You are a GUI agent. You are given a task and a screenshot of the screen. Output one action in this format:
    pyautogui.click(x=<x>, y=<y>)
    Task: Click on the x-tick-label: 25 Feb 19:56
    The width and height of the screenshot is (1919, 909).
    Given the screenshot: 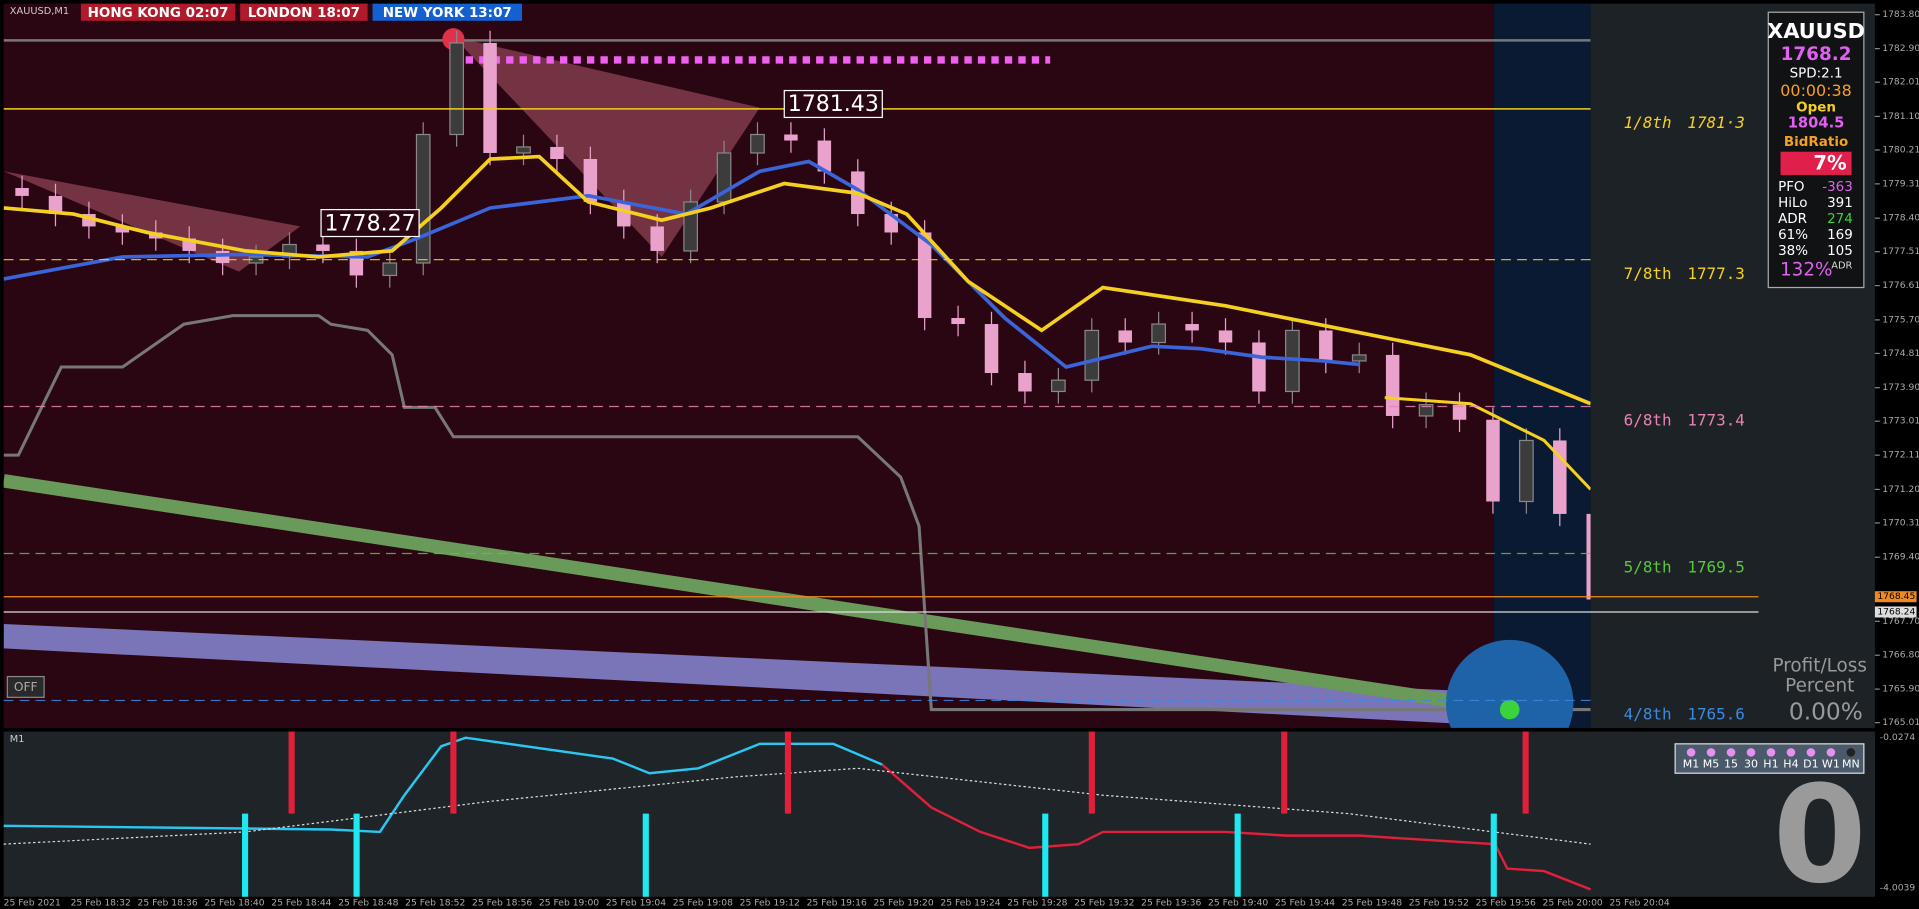 What is the action you would take?
    pyautogui.click(x=1506, y=902)
    